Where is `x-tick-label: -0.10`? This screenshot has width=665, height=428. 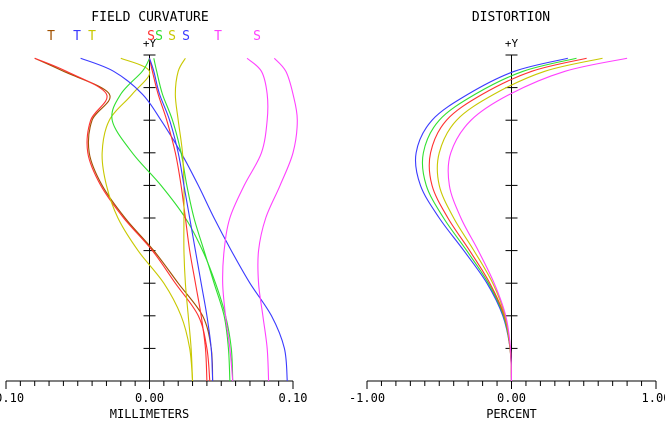
x-tick-label: -0.10 is located at coordinates (12, 398).